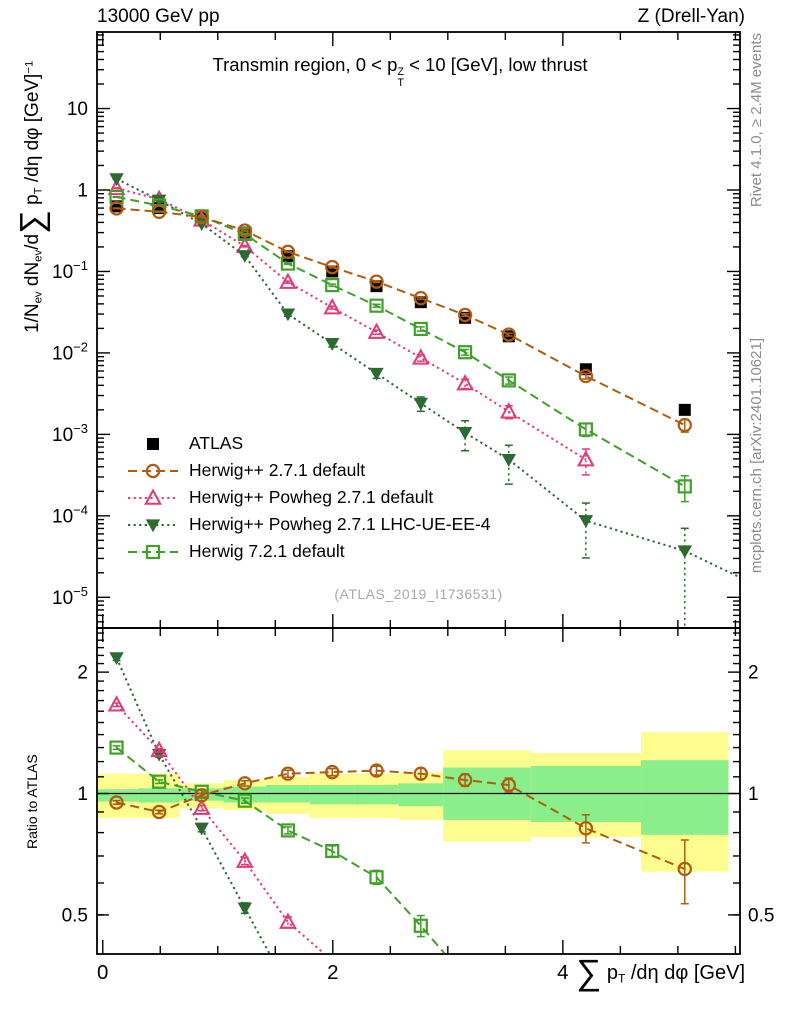  Describe the element at coordinates (153, 471) in the screenshot. I see `herwigpp-marker-icon` at that location.